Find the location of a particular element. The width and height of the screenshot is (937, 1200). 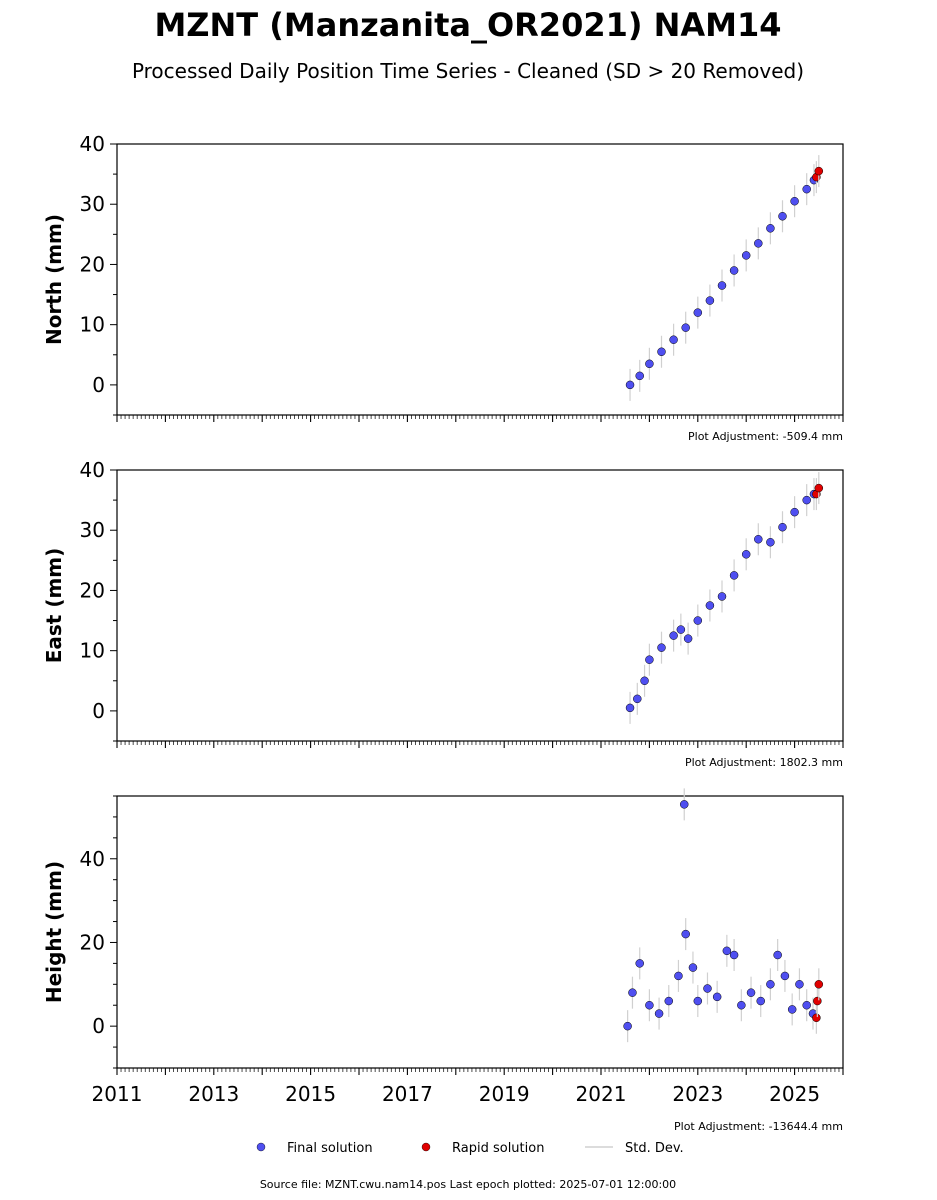

plot-adjustment: Plot Adjustment: -13644.4 mm is located at coordinates (758, 1126).